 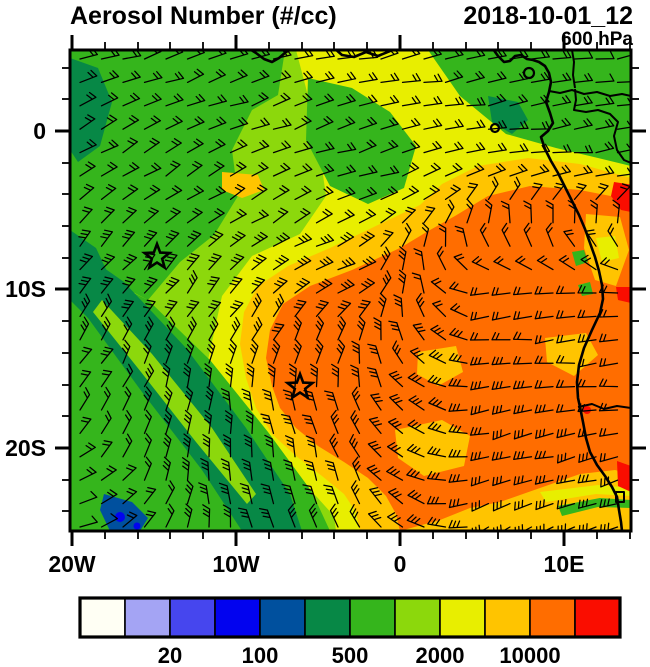 What do you see at coordinates (594, 507) in the screenshot?
I see `contour-region-green-bottom-arc` at bounding box center [594, 507].